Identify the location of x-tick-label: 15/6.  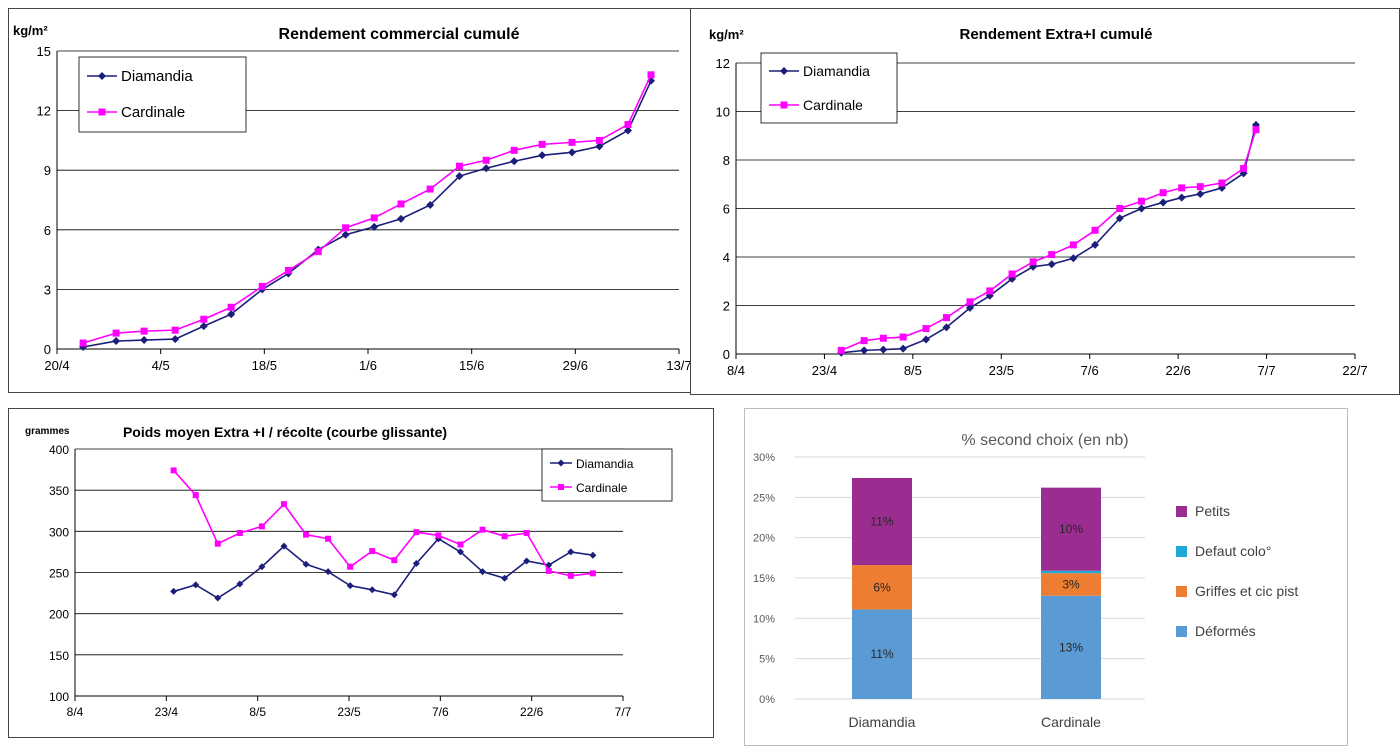
(471, 365).